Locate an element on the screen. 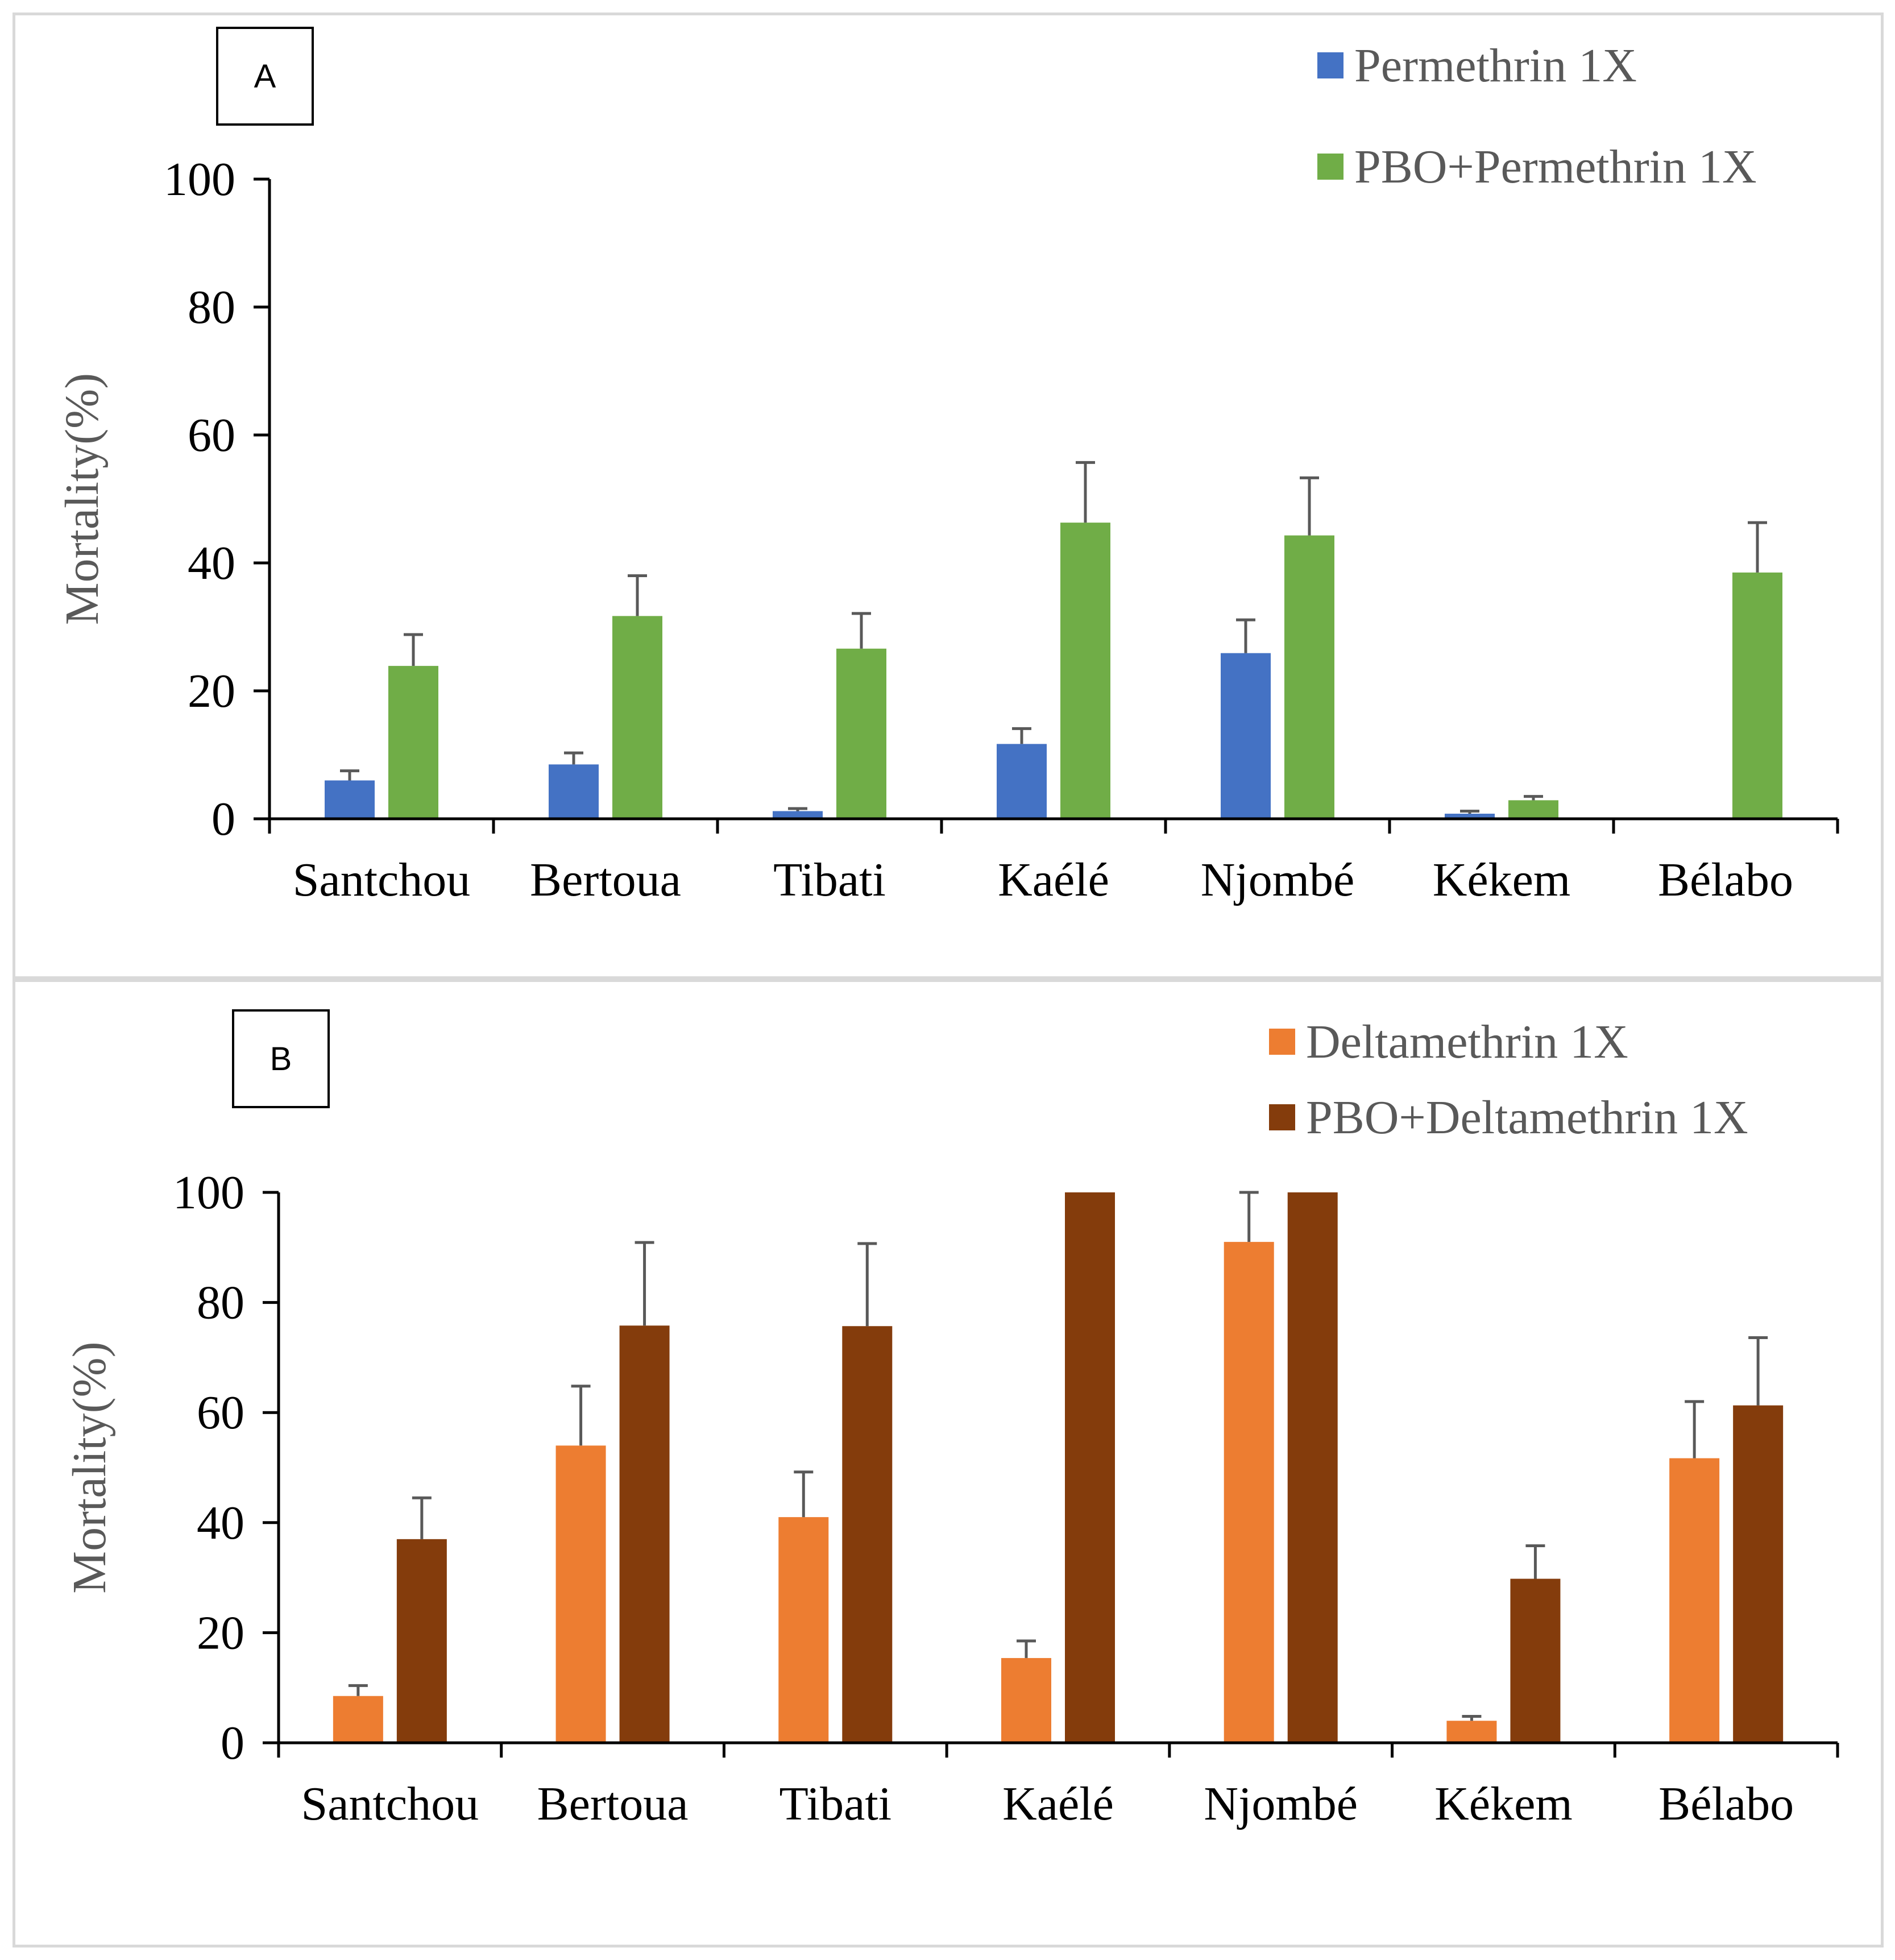  legend-label: Permethrin 1X is located at coordinates (1496, 65).